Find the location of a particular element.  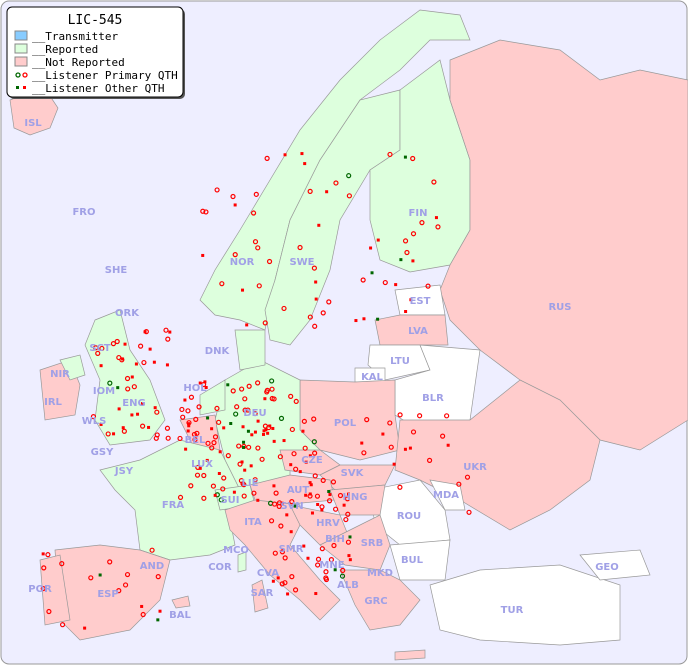

country-label-eng: ENG is located at coordinates (133, 403).